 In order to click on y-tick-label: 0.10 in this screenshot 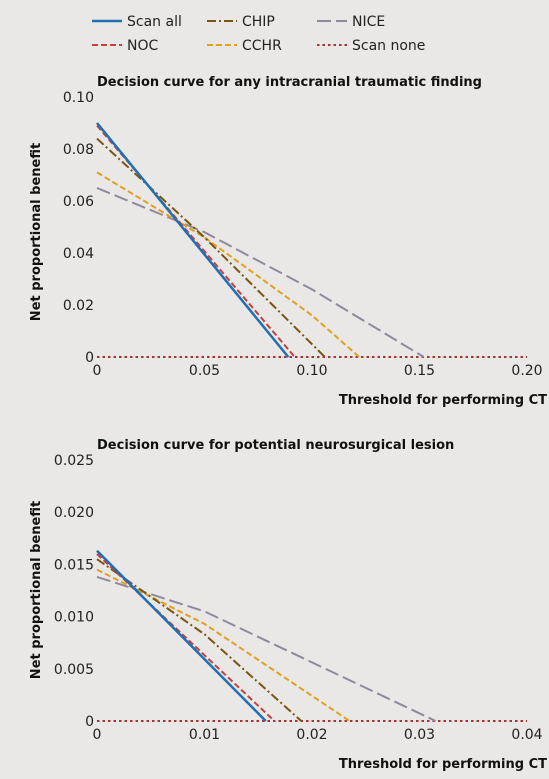, I will do `click(78, 98)`.